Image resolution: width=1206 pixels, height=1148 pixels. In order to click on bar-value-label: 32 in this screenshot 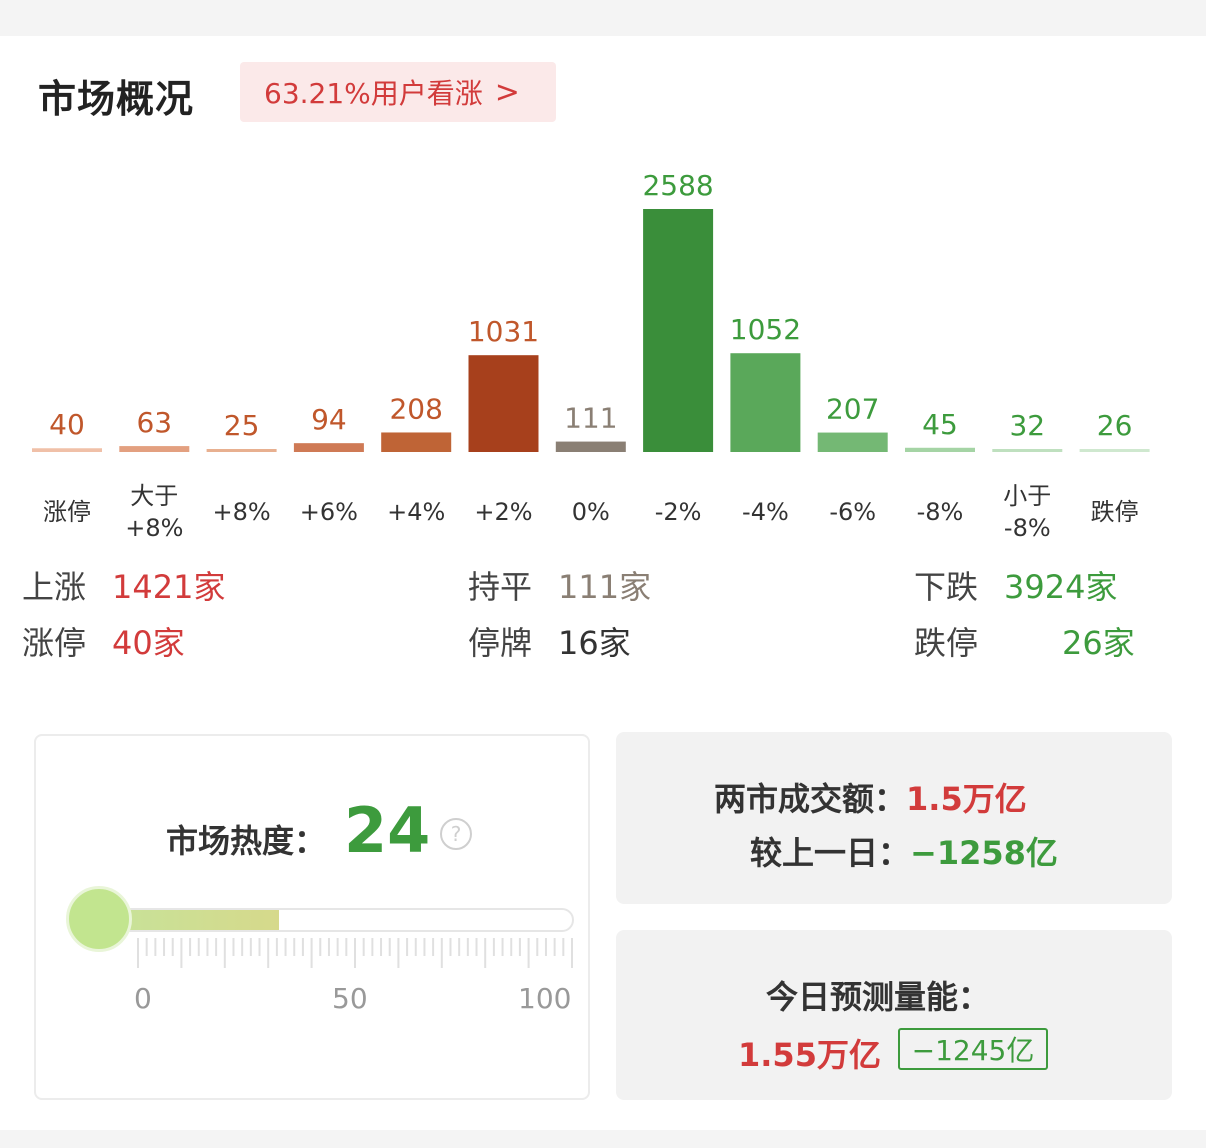, I will do `click(1027, 425)`.